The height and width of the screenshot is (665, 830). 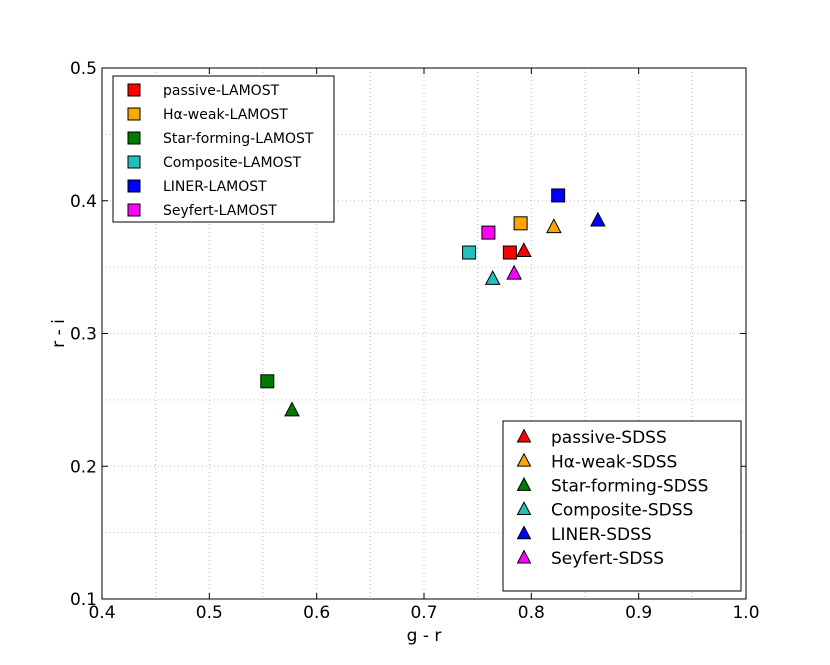 What do you see at coordinates (609, 438) in the screenshot?
I see `legend-label: passive-SDSS` at bounding box center [609, 438].